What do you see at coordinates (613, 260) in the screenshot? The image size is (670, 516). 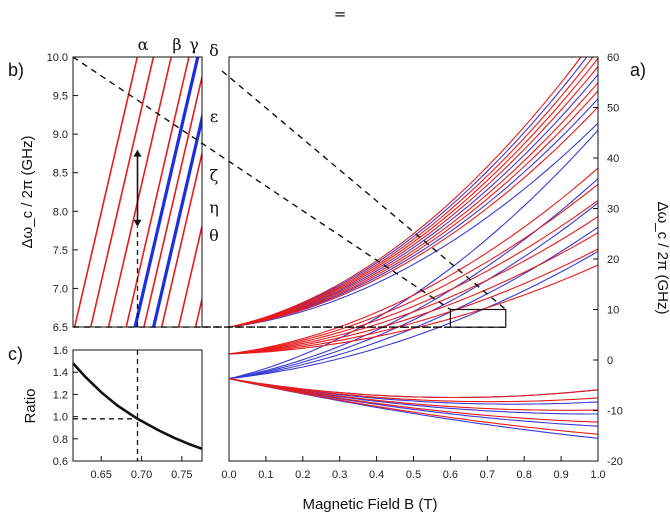 I see `y-tick-label: 20` at bounding box center [613, 260].